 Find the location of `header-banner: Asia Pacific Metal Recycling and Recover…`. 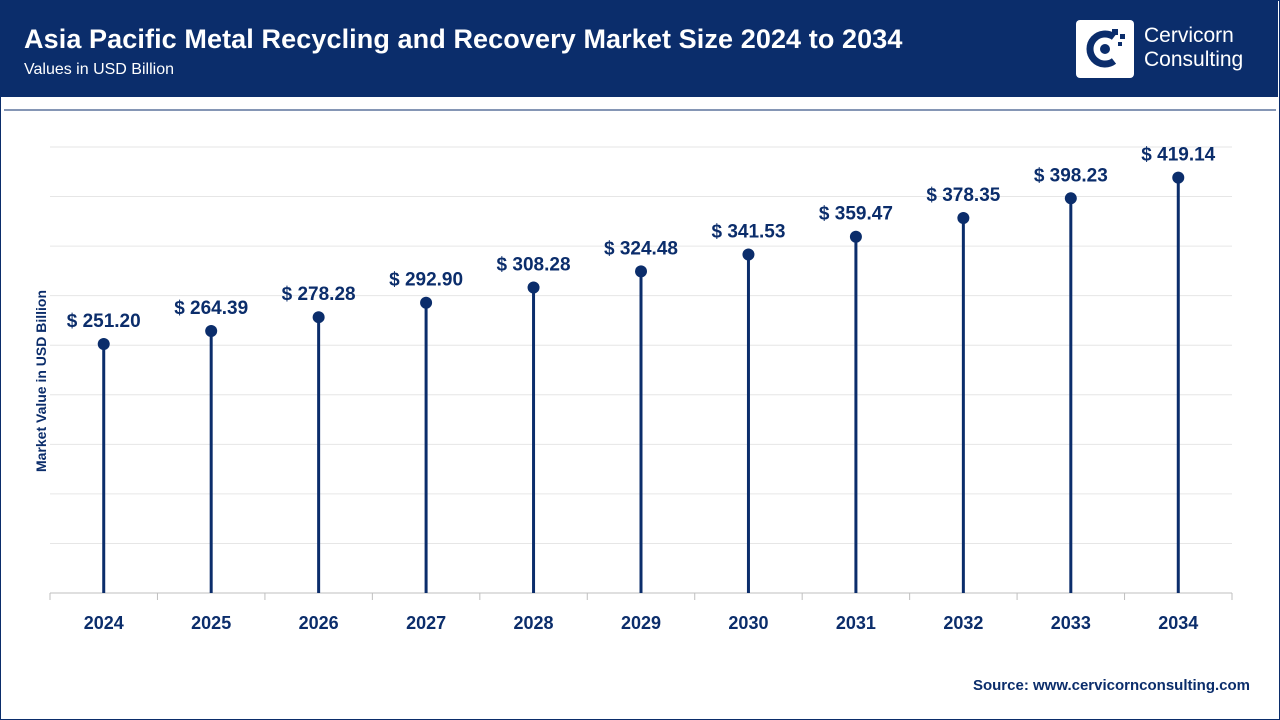

header-banner: Asia Pacific Metal Recycling and Recover… is located at coordinates (639, 48).